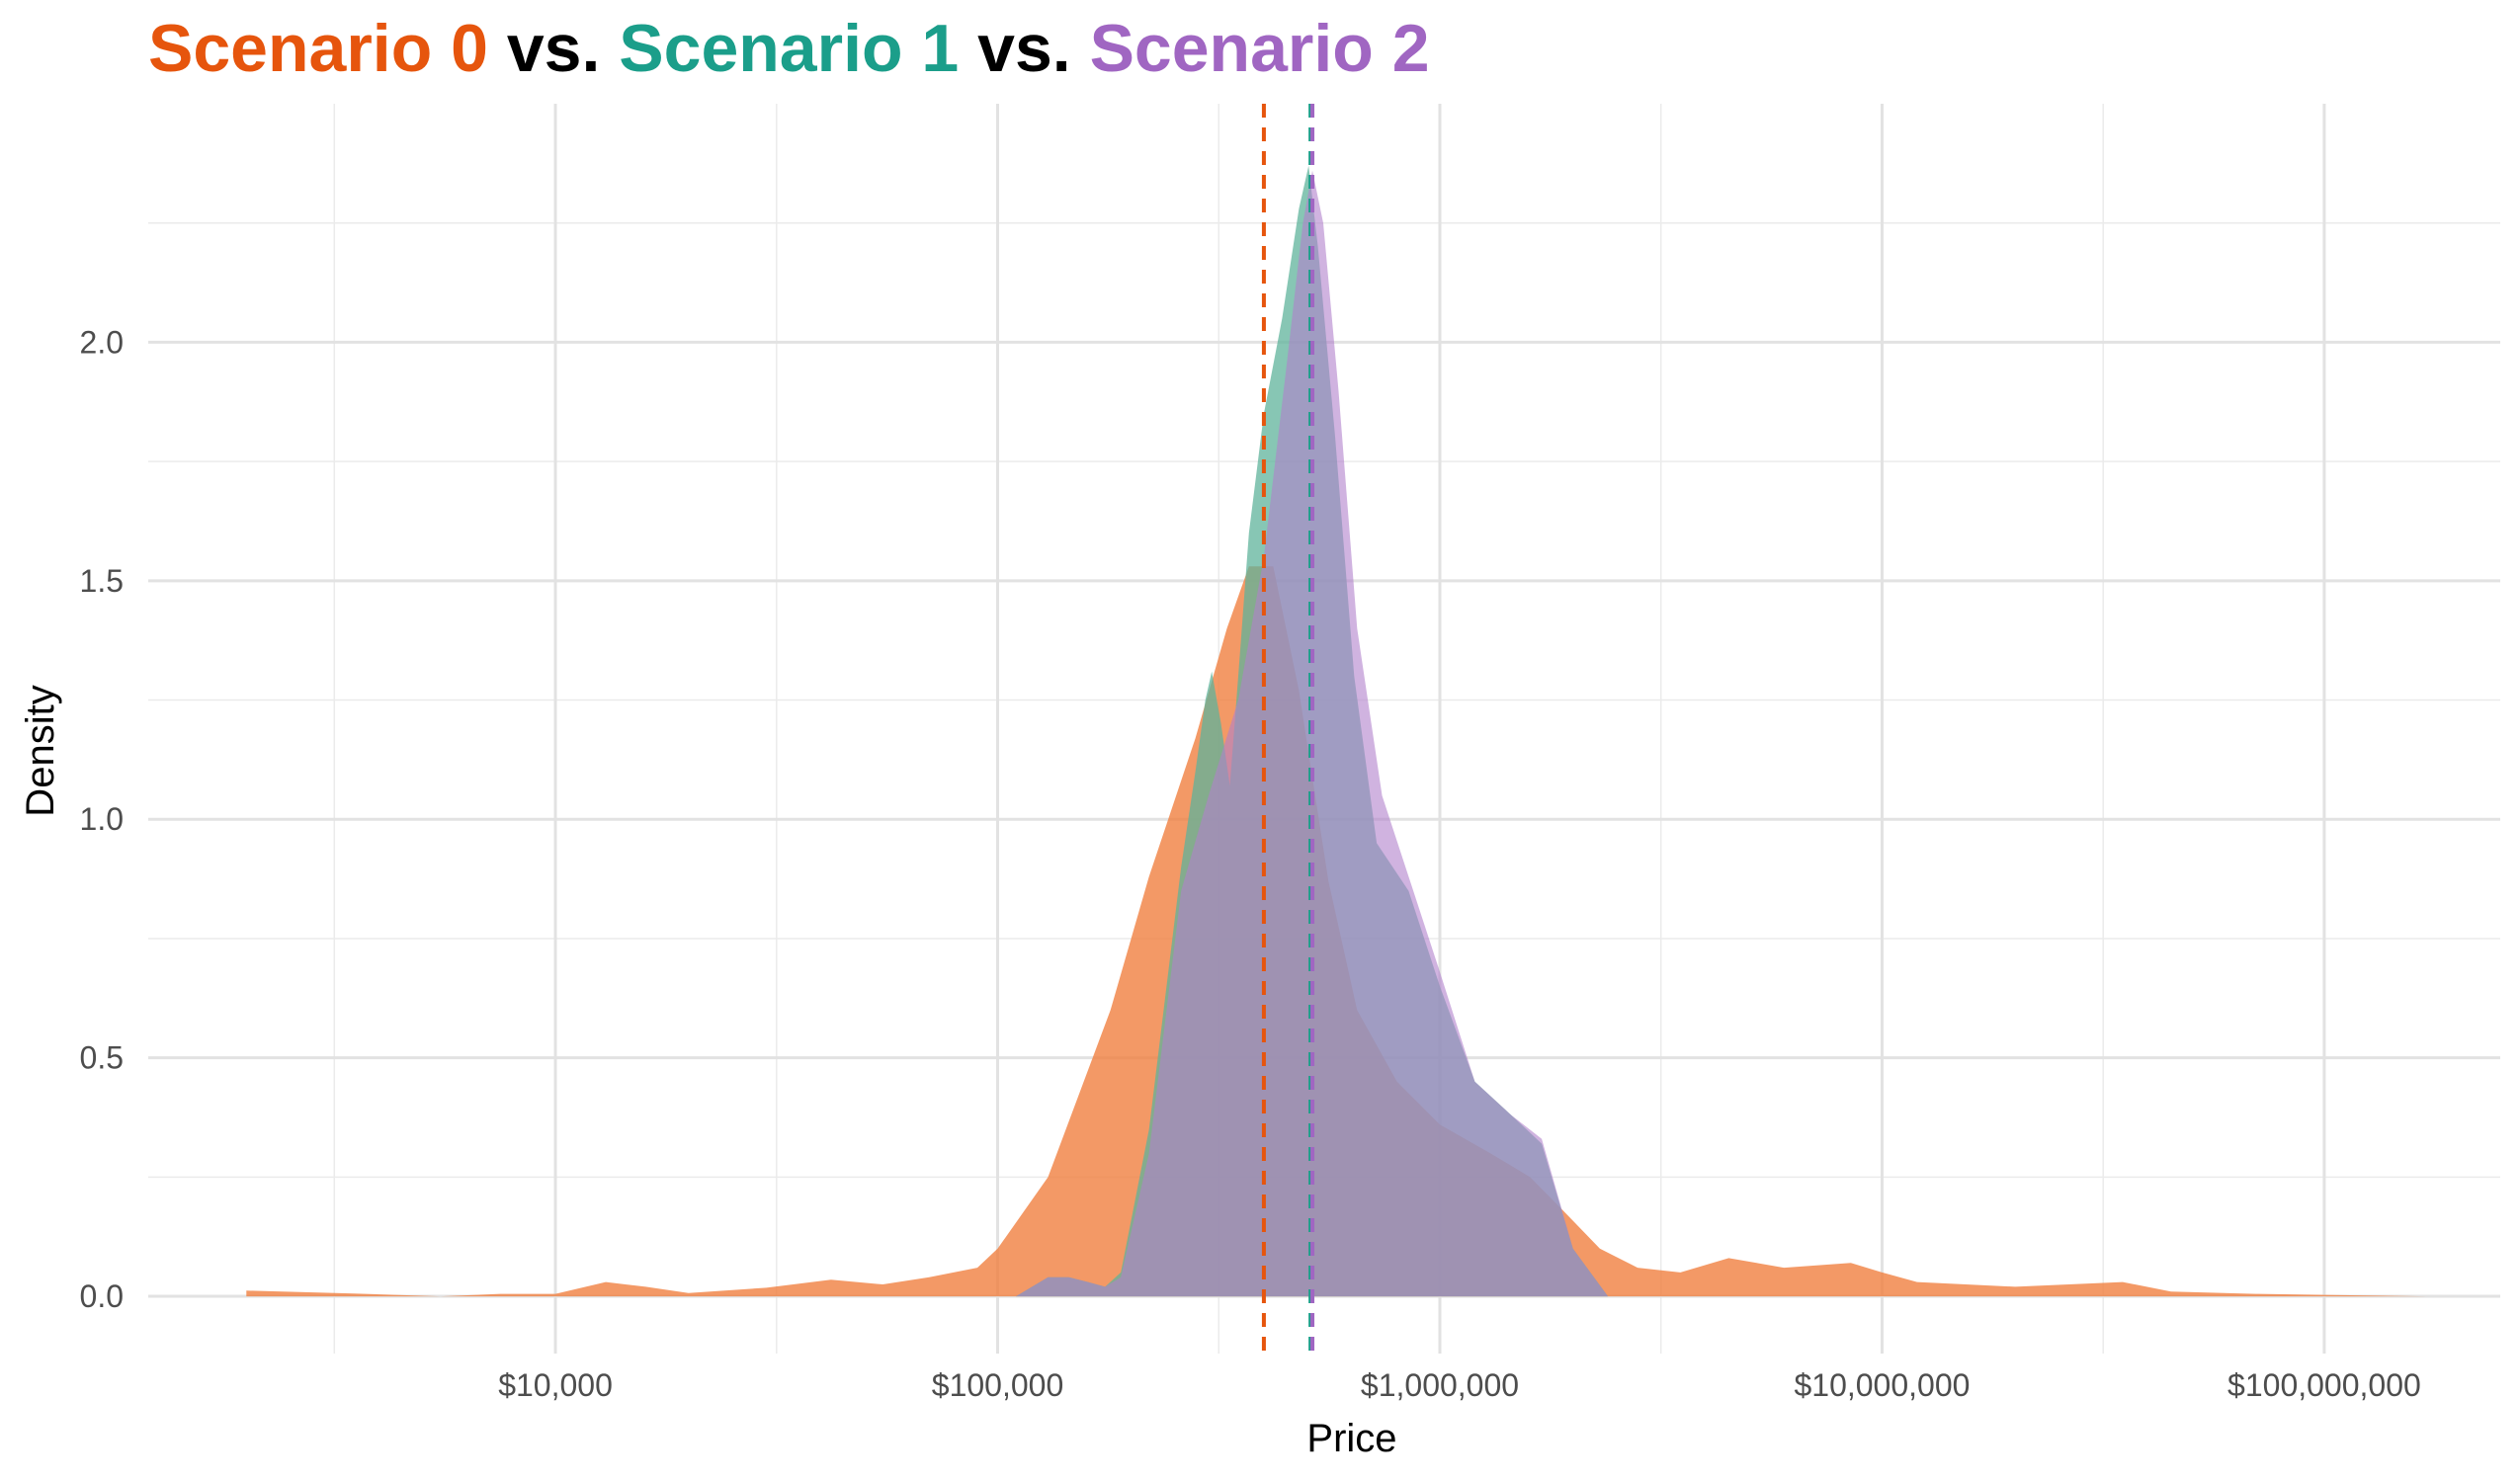  What do you see at coordinates (2324, 1385) in the screenshot?
I see `x-tick-label: $100,000,000` at bounding box center [2324, 1385].